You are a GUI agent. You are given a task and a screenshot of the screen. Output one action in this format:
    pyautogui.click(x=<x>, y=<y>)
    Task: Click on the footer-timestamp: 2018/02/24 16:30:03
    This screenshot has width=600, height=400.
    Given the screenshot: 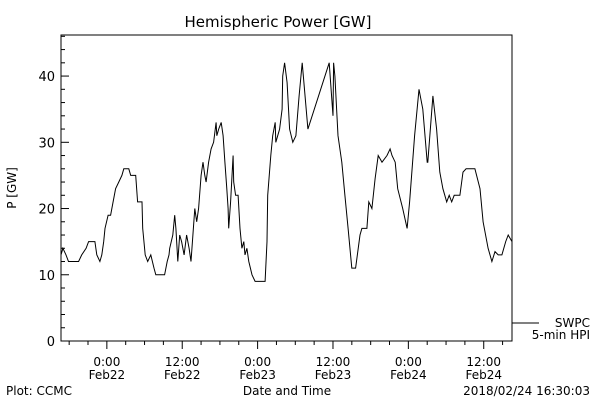 What is the action you would take?
    pyautogui.click(x=526, y=391)
    